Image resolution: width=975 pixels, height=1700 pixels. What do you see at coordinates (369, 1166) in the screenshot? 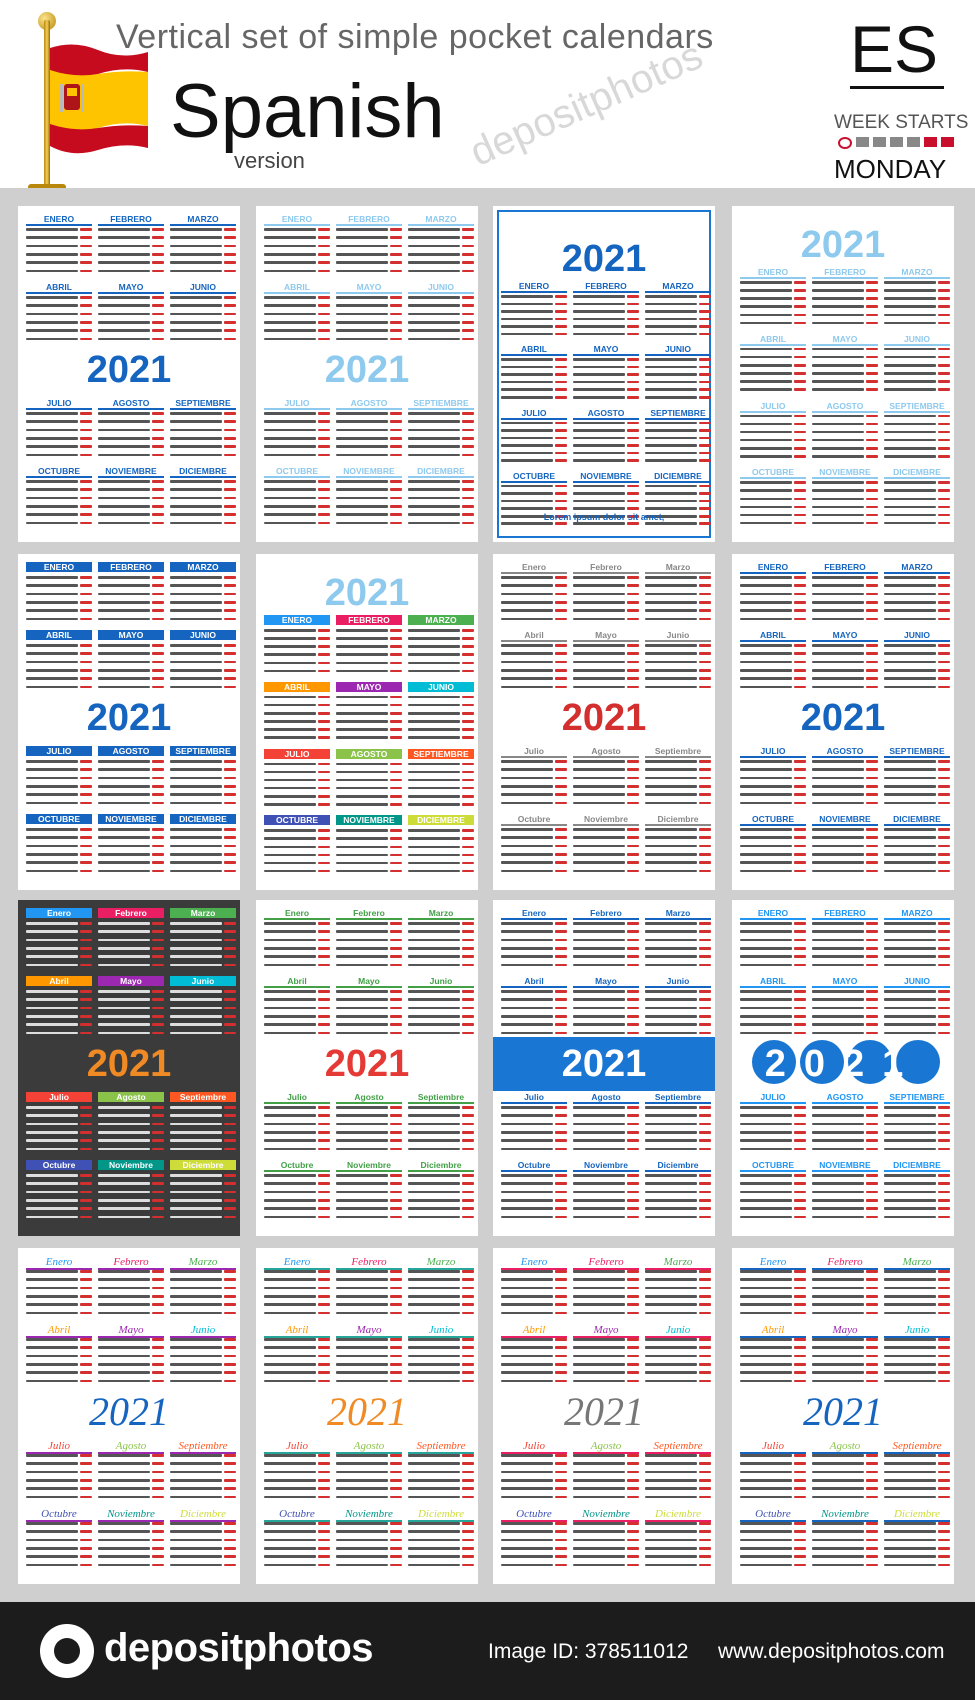
I see `month-name: Noviembre` at bounding box center [369, 1166].